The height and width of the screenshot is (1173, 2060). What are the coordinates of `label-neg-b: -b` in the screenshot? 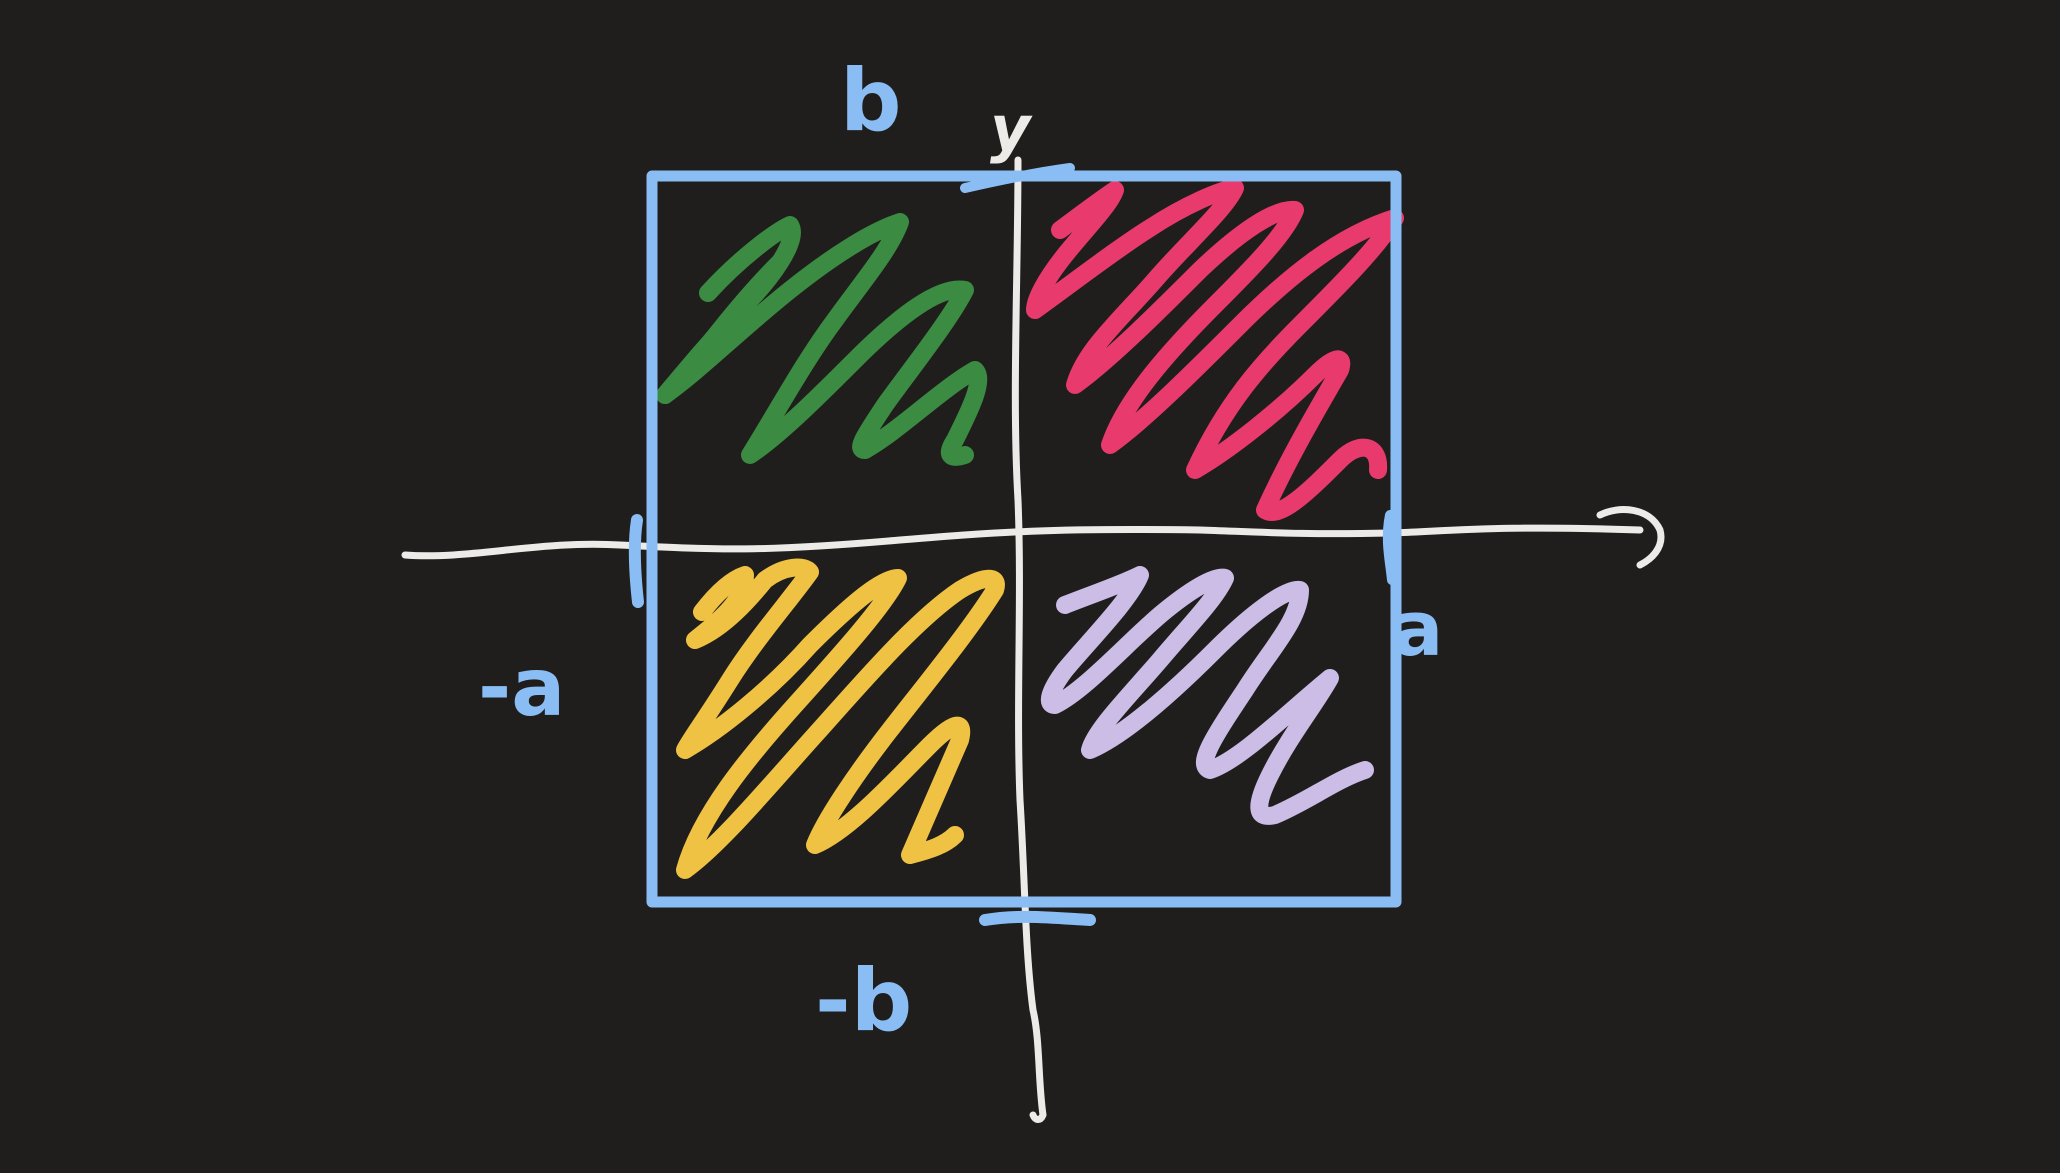 It's located at (863, 1001).